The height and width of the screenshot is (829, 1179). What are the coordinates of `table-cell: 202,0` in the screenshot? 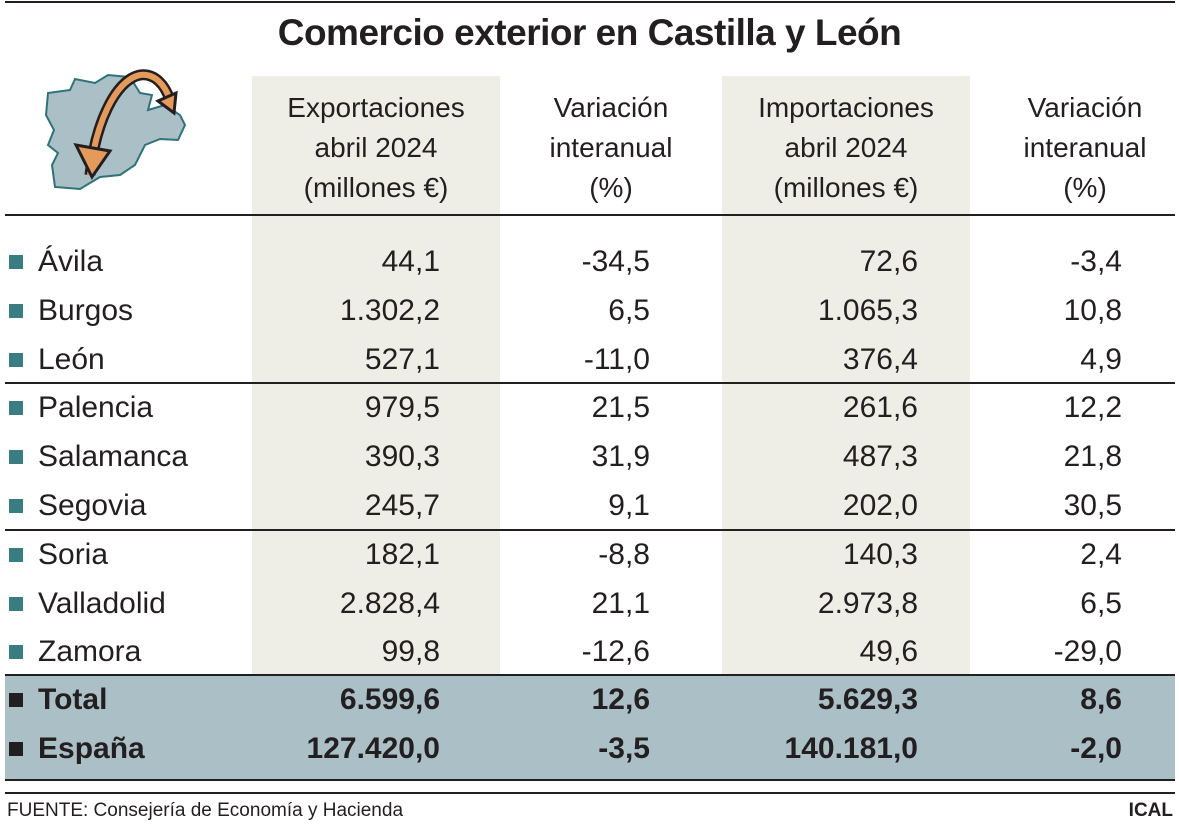 It's located at (880, 505).